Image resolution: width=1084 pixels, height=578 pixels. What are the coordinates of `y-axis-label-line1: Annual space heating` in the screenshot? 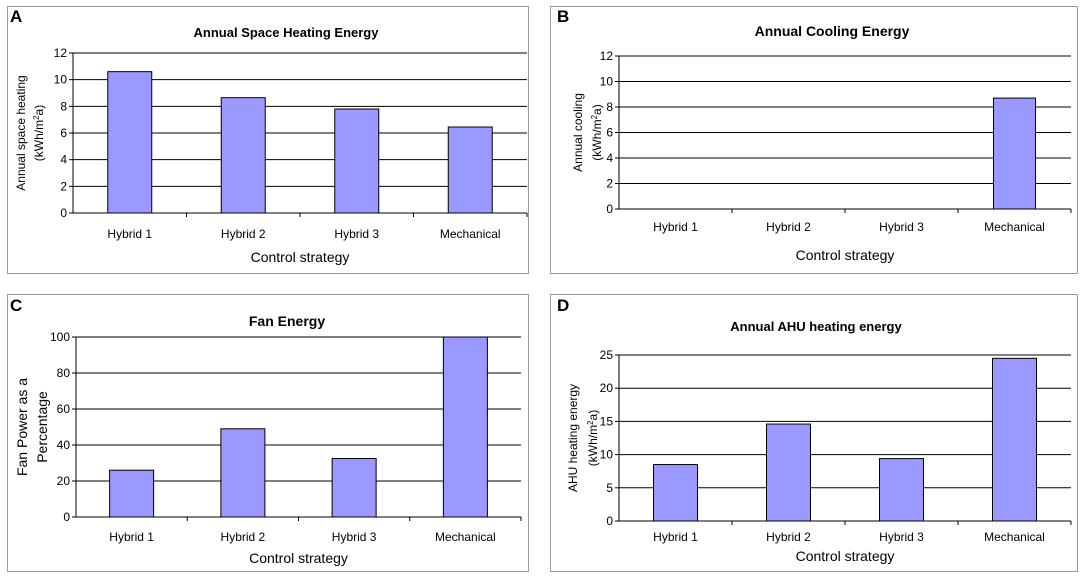 It's located at (21, 132).